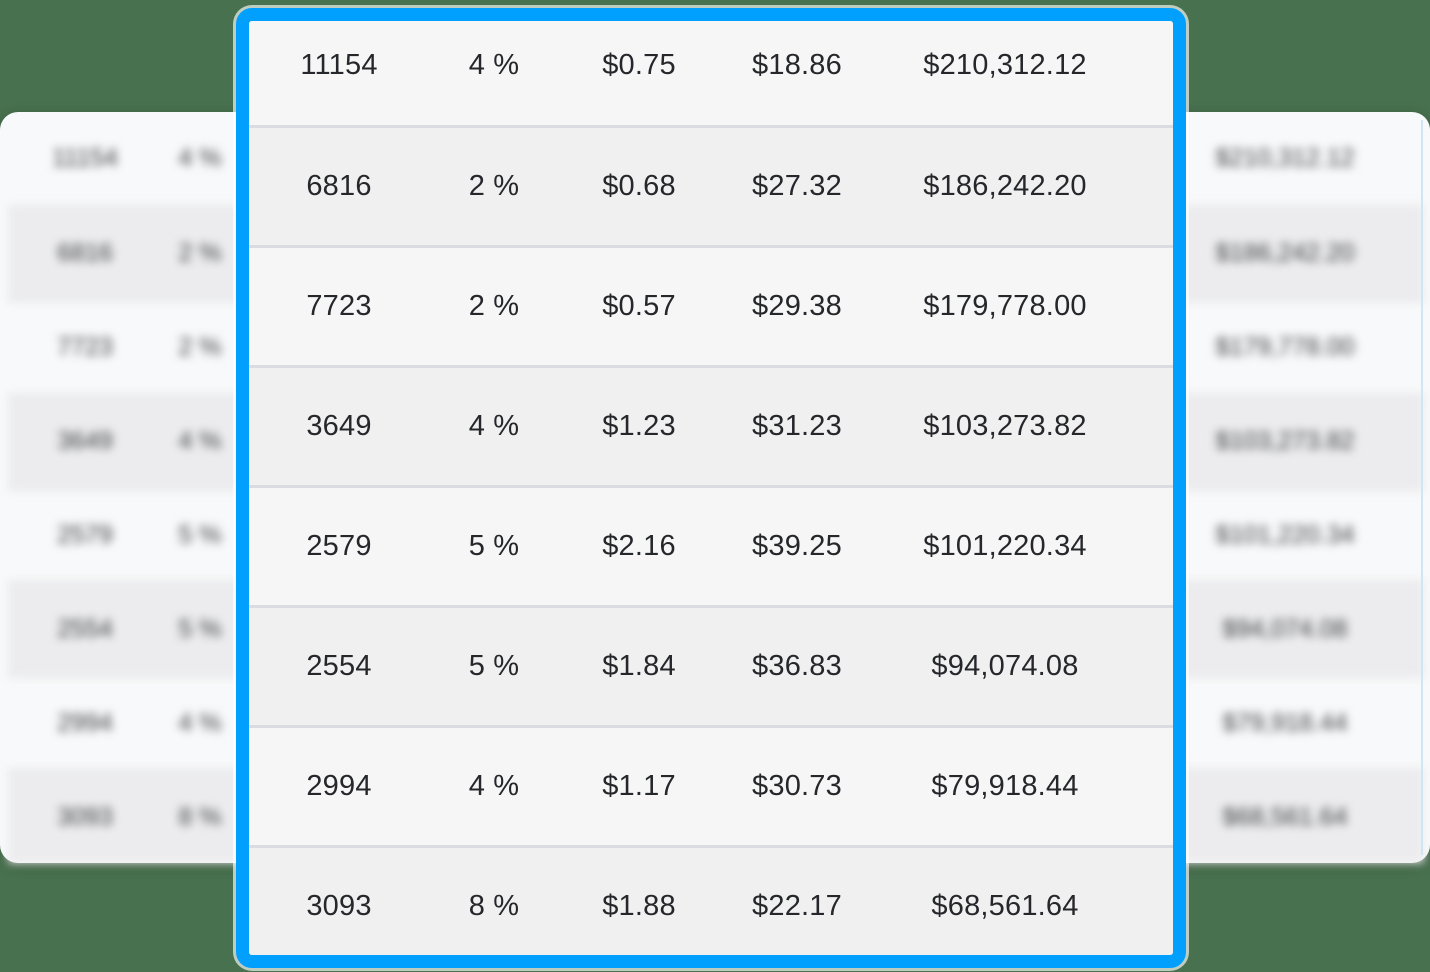 The width and height of the screenshot is (1430, 972). Describe the element at coordinates (797, 306) in the screenshot. I see `cell-avg-price: $29.38` at that location.